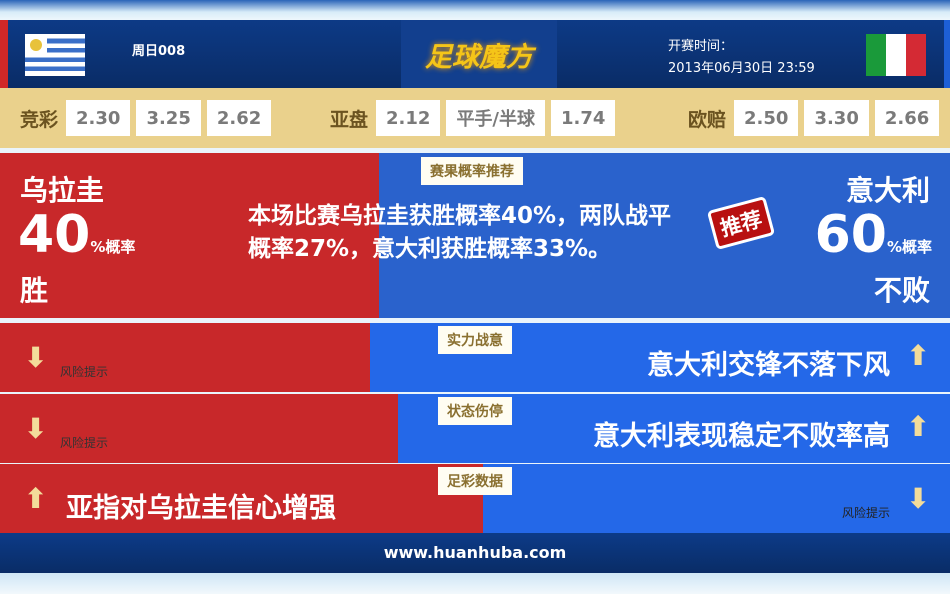 The height and width of the screenshot is (594, 950). I want to click on home-pct: 40%概率, so click(77, 235).